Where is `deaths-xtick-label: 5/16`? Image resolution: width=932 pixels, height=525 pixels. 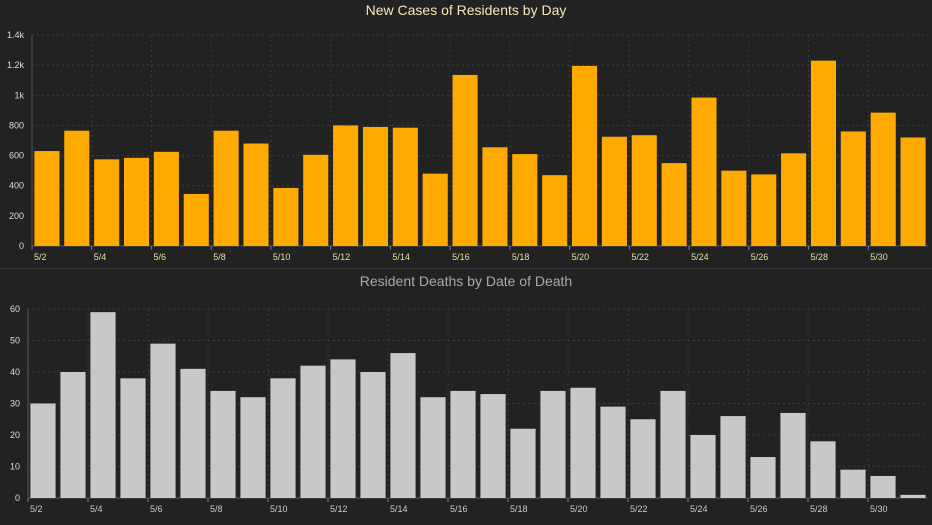
deaths-xtick-label: 5/16 is located at coordinates (459, 509).